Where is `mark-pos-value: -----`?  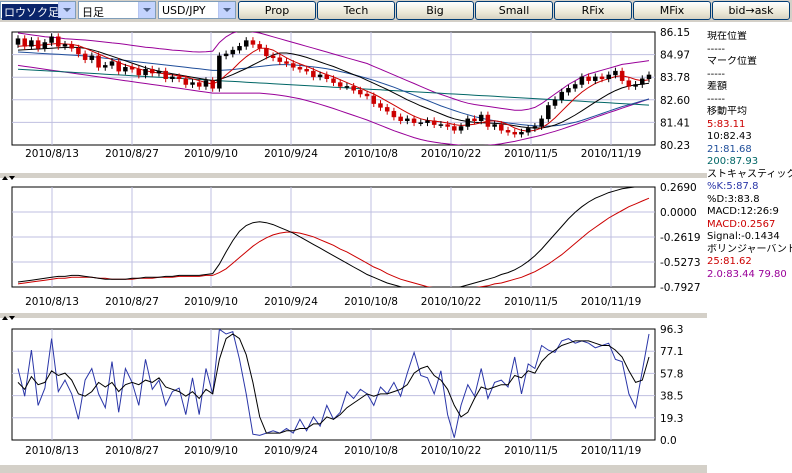
mark-pos-value: ----- is located at coordinates (716, 74).